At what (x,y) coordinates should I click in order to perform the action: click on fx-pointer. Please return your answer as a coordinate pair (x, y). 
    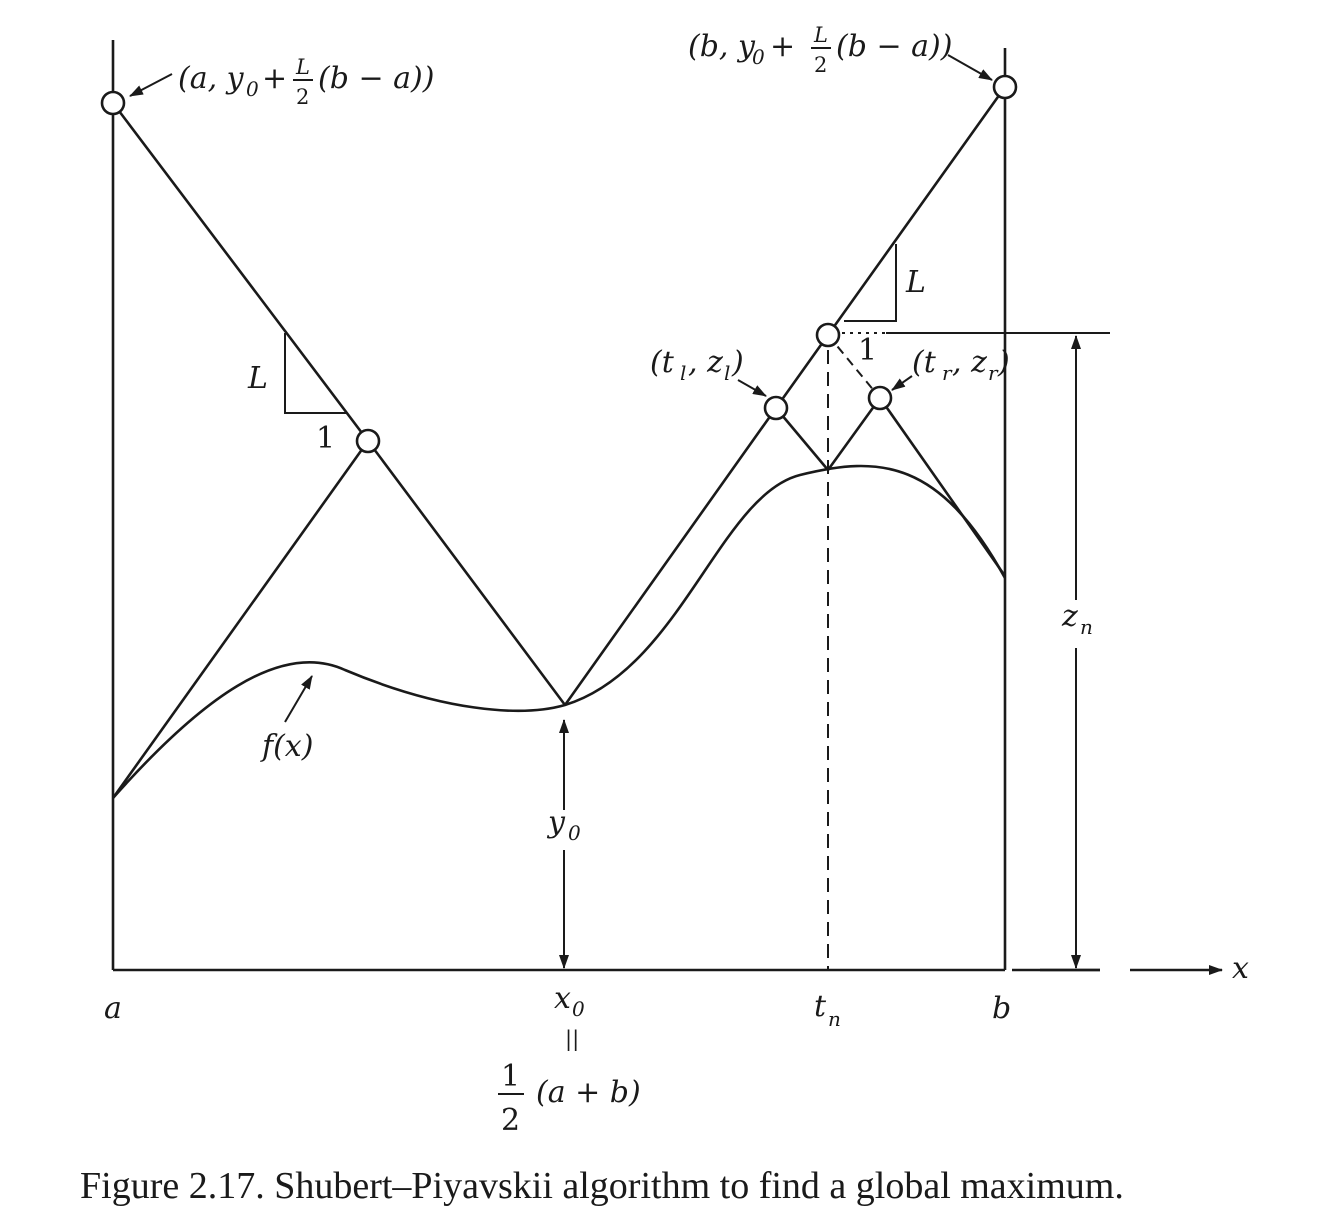
    Looking at the image, I should click on (298, 699).